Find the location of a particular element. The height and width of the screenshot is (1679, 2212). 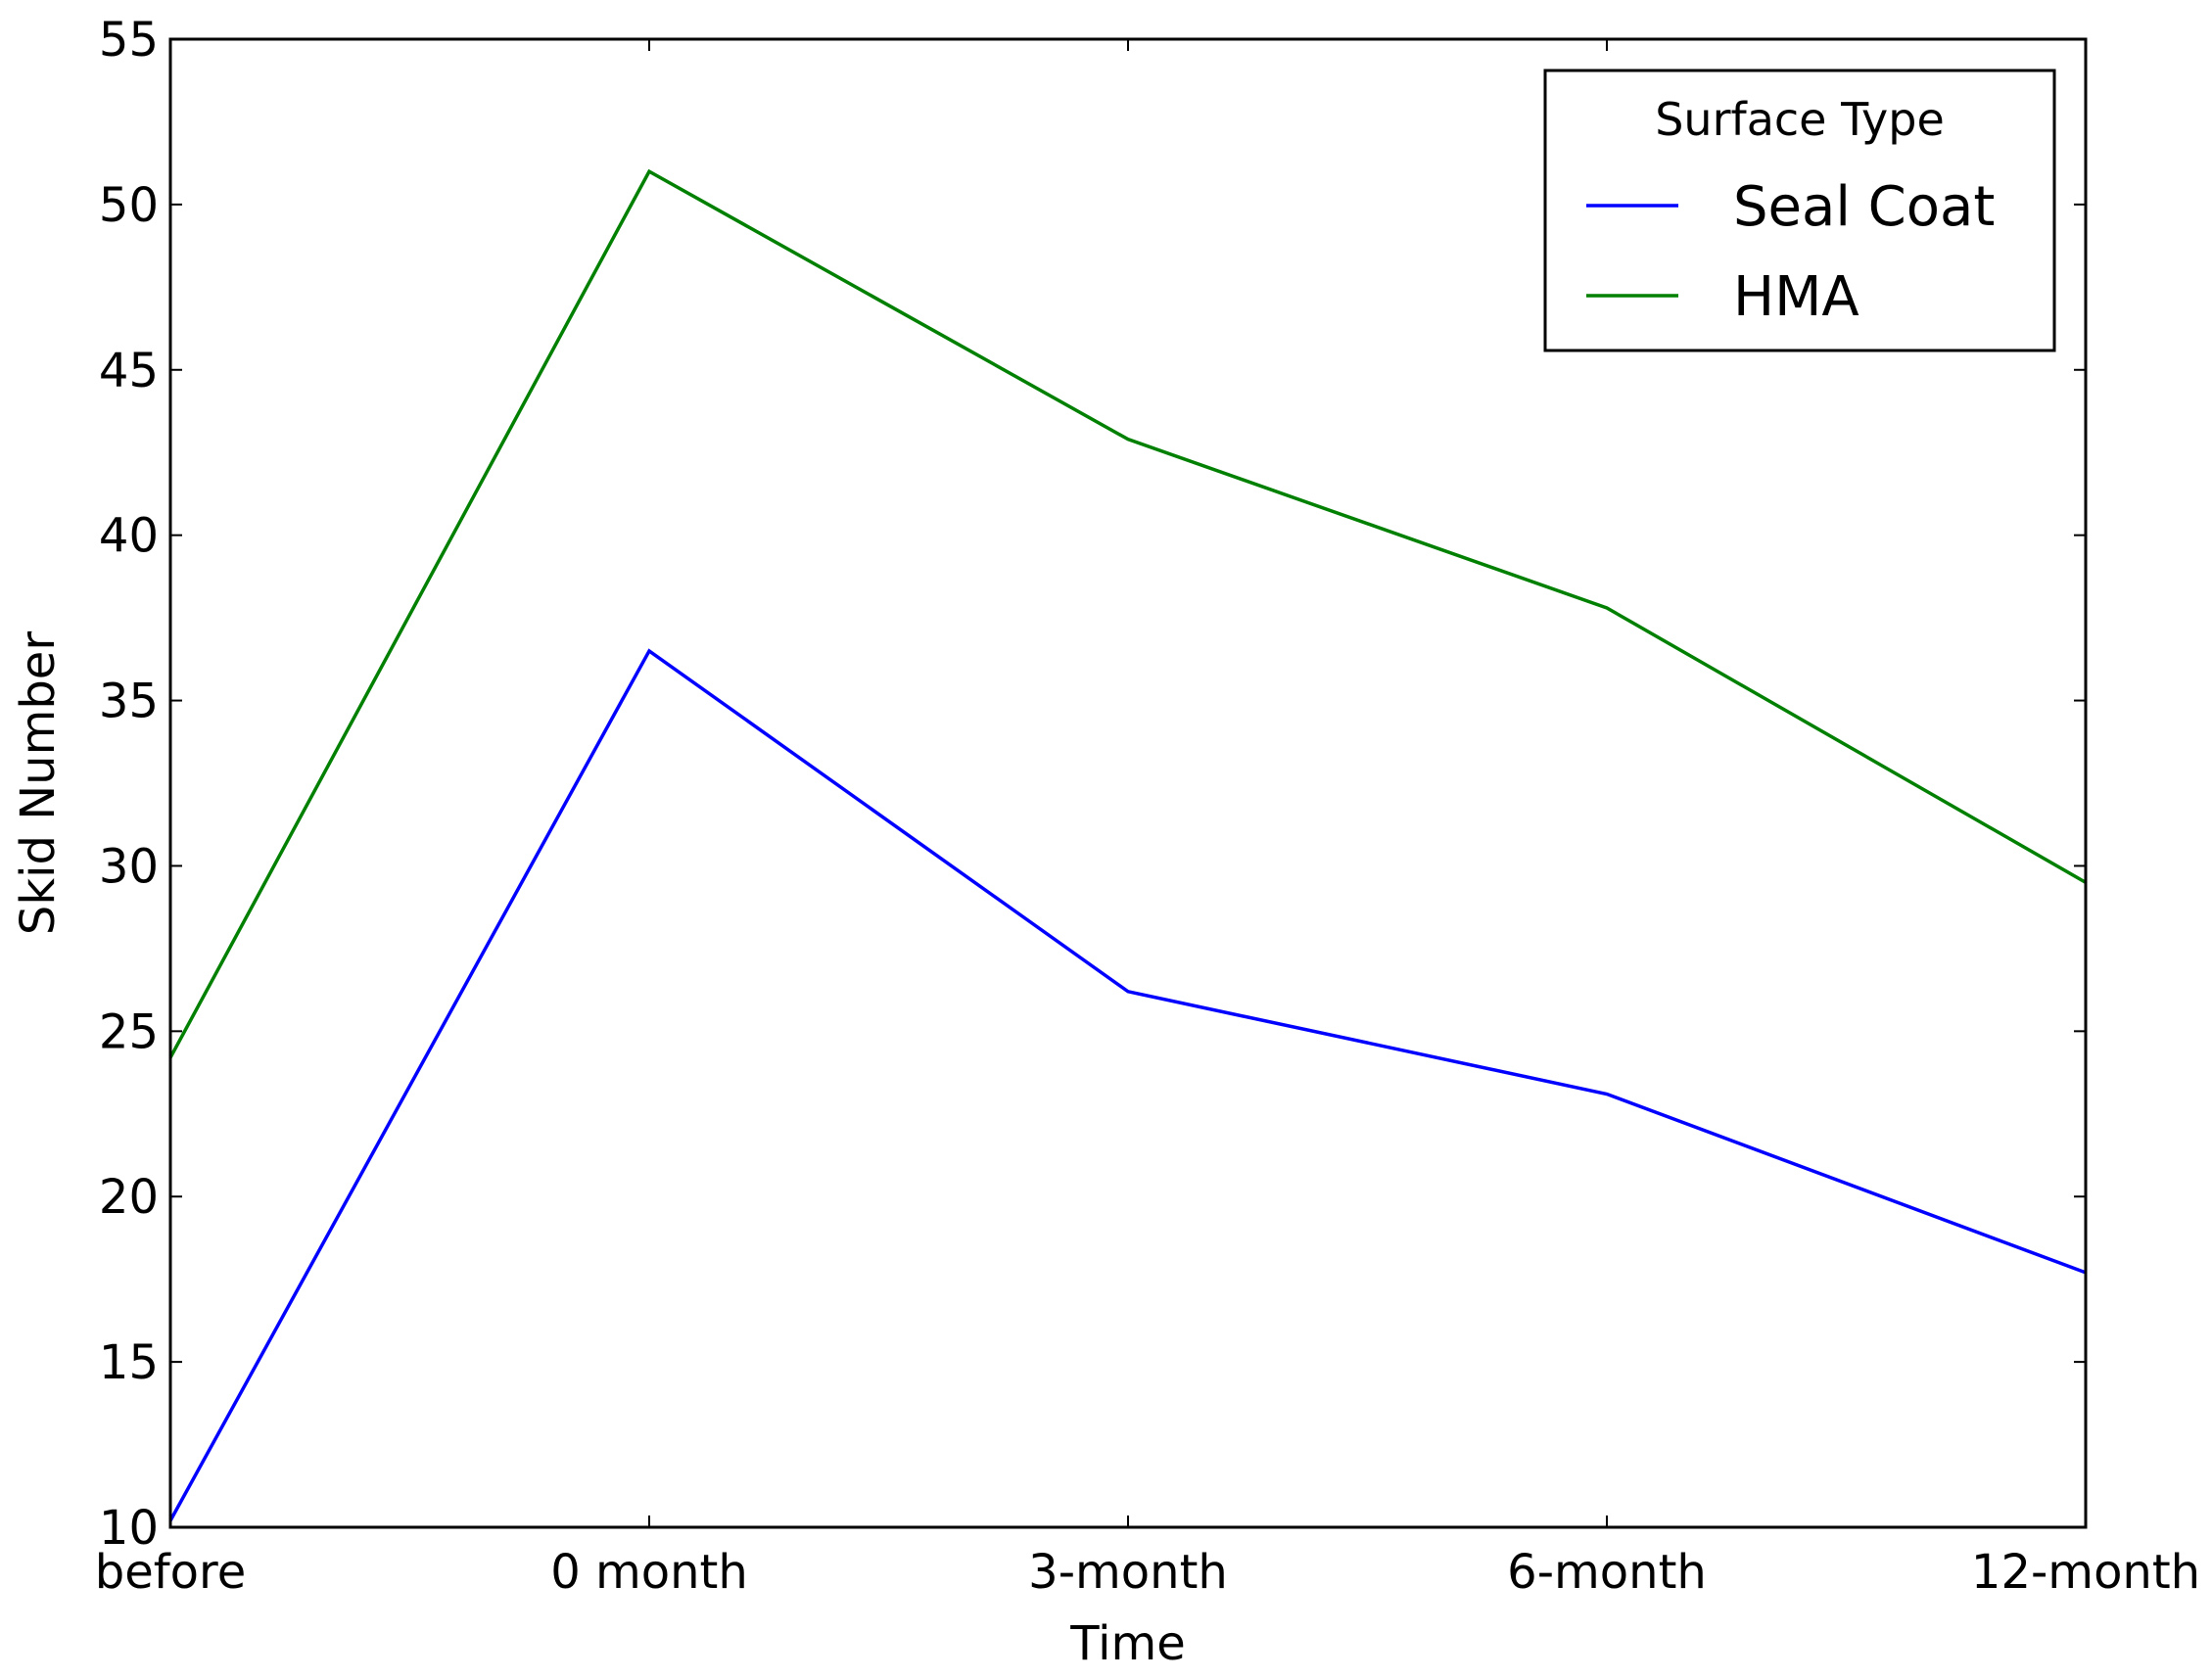

x-tick-label: before is located at coordinates (170, 1572).